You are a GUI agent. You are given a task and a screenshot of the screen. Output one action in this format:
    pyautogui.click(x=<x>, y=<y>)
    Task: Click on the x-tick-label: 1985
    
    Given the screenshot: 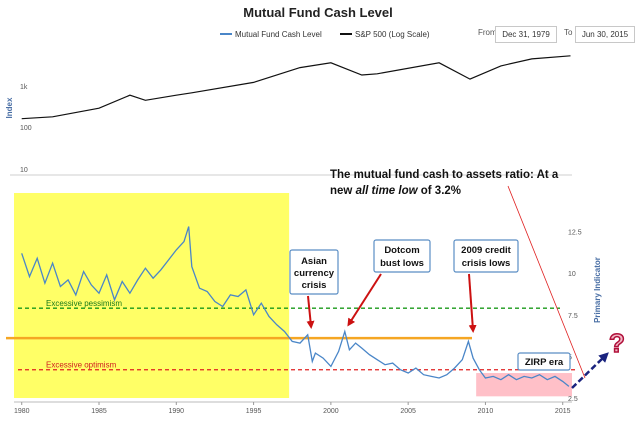 What is the action you would take?
    pyautogui.click(x=99, y=411)
    